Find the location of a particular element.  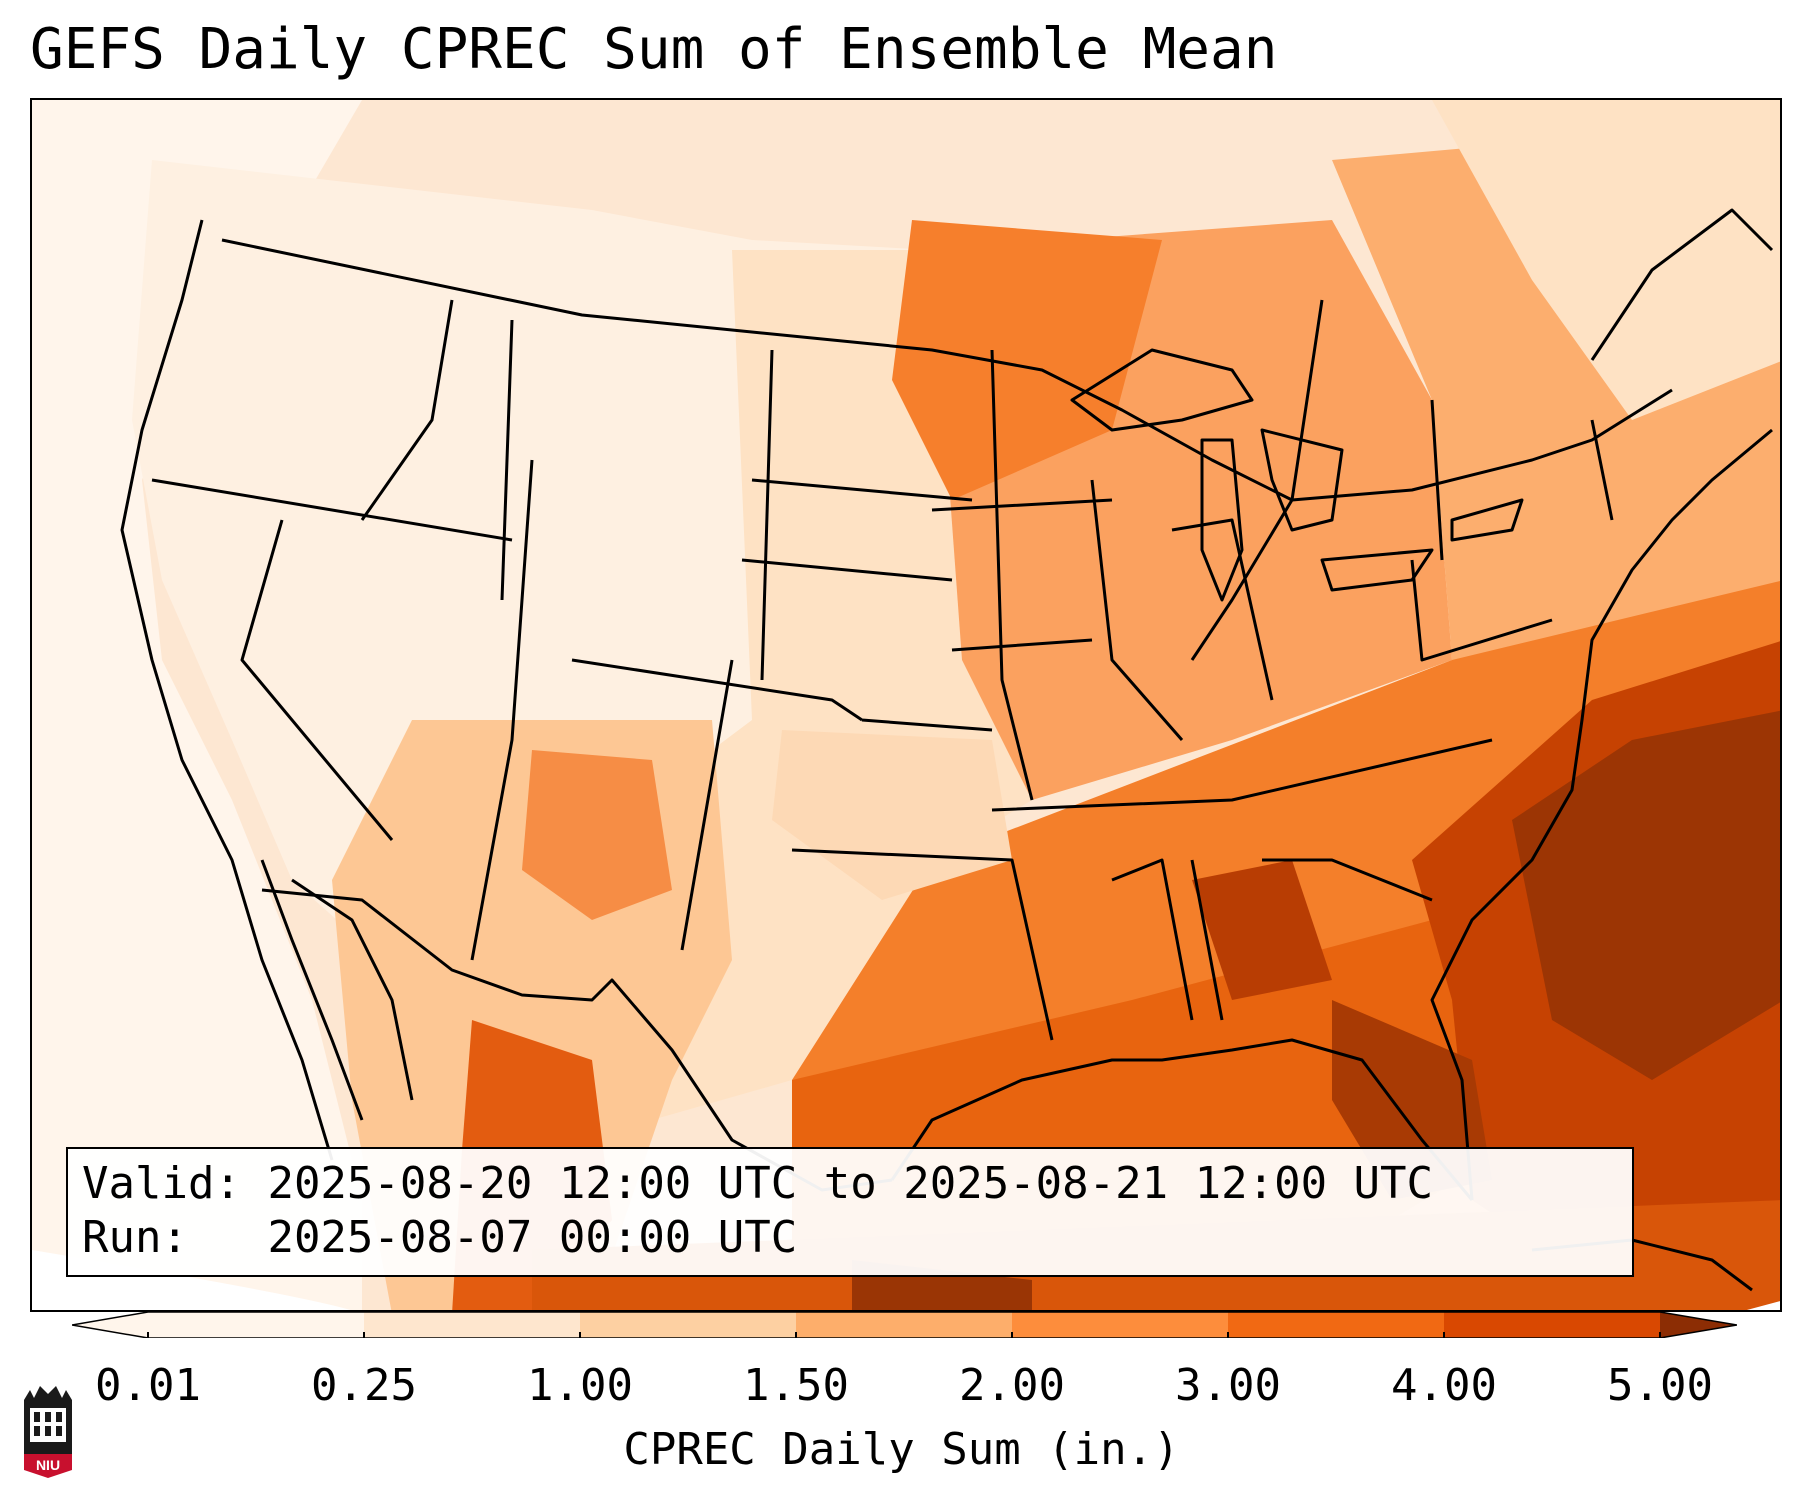

precip-region-canada-east is located at coordinates (1606, 260).